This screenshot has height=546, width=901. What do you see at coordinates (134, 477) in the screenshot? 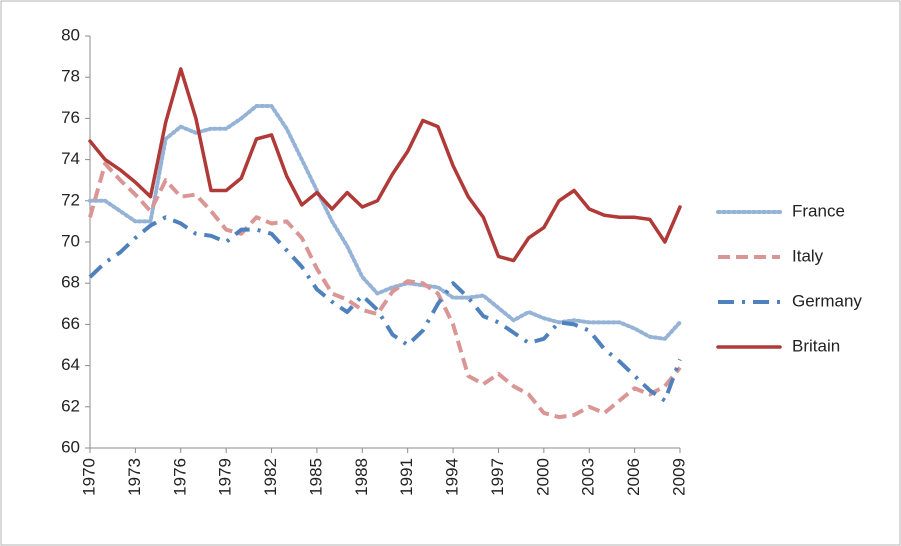
I see `x-tick-label: 1973` at bounding box center [134, 477].